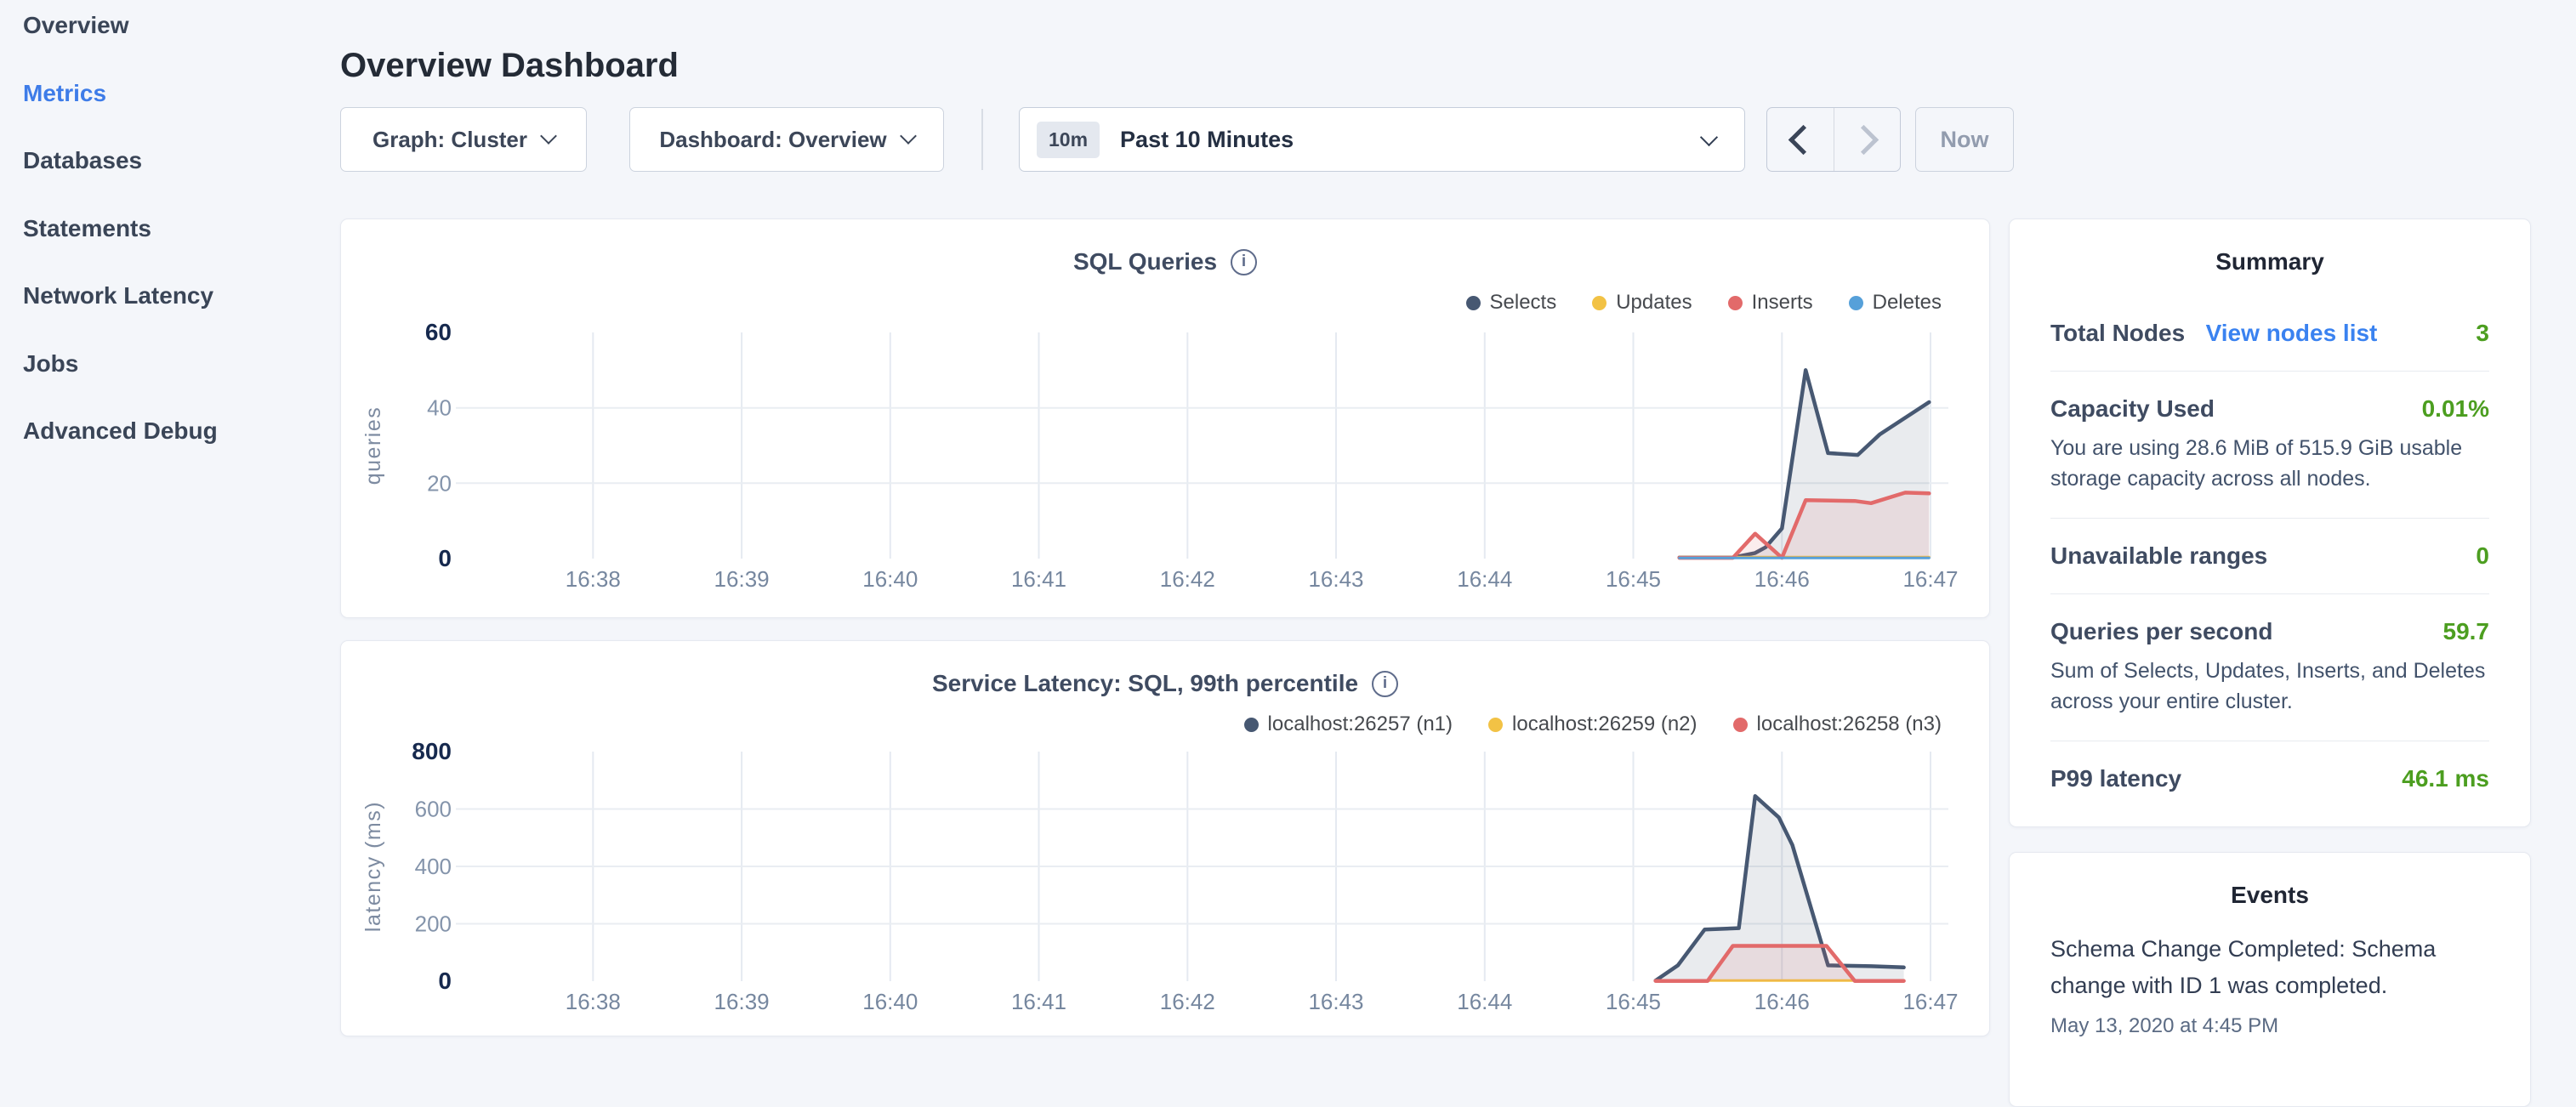  I want to click on legend-label: localhost:26257 (n1), so click(1360, 723).